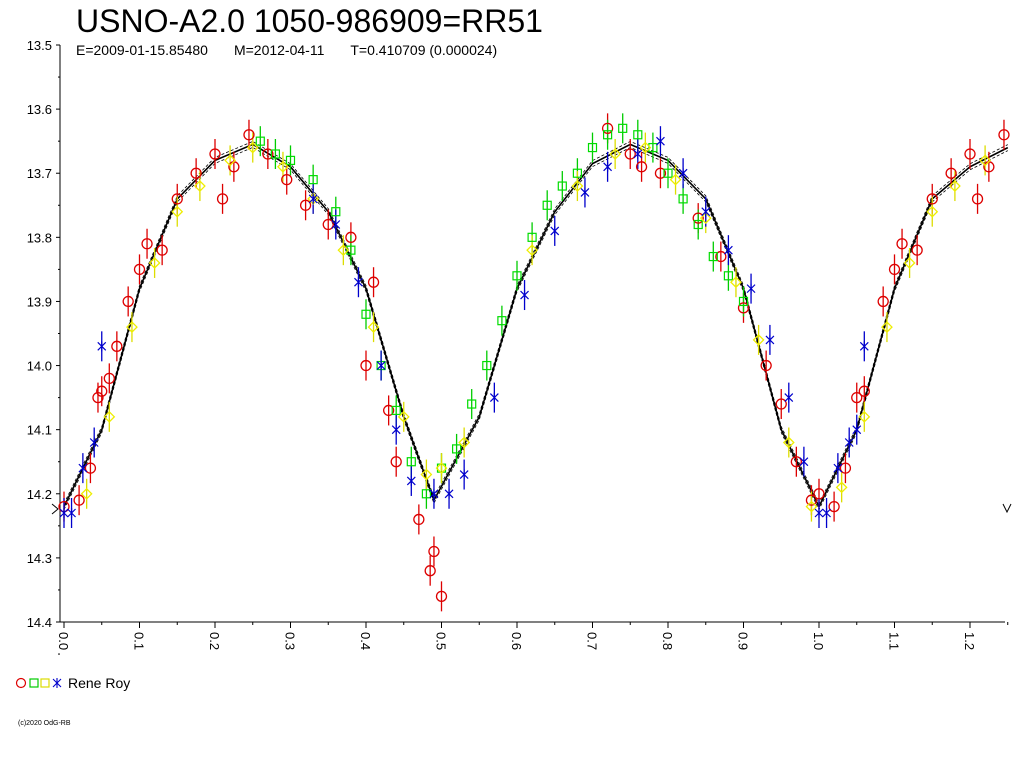 This screenshot has height=768, width=1024. Describe the element at coordinates (39, 558) in the screenshot. I see `y-tick-label: 14.3` at that location.